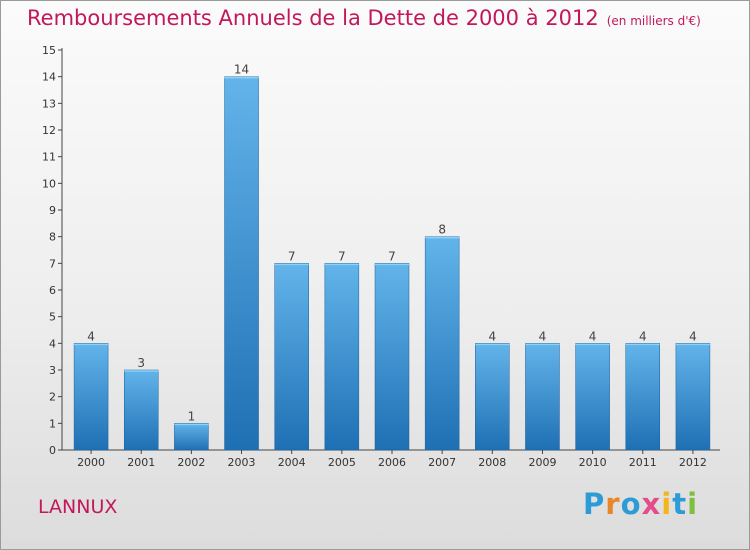 This screenshot has height=550, width=750. I want to click on x-tick-label: 2012, so click(693, 462).